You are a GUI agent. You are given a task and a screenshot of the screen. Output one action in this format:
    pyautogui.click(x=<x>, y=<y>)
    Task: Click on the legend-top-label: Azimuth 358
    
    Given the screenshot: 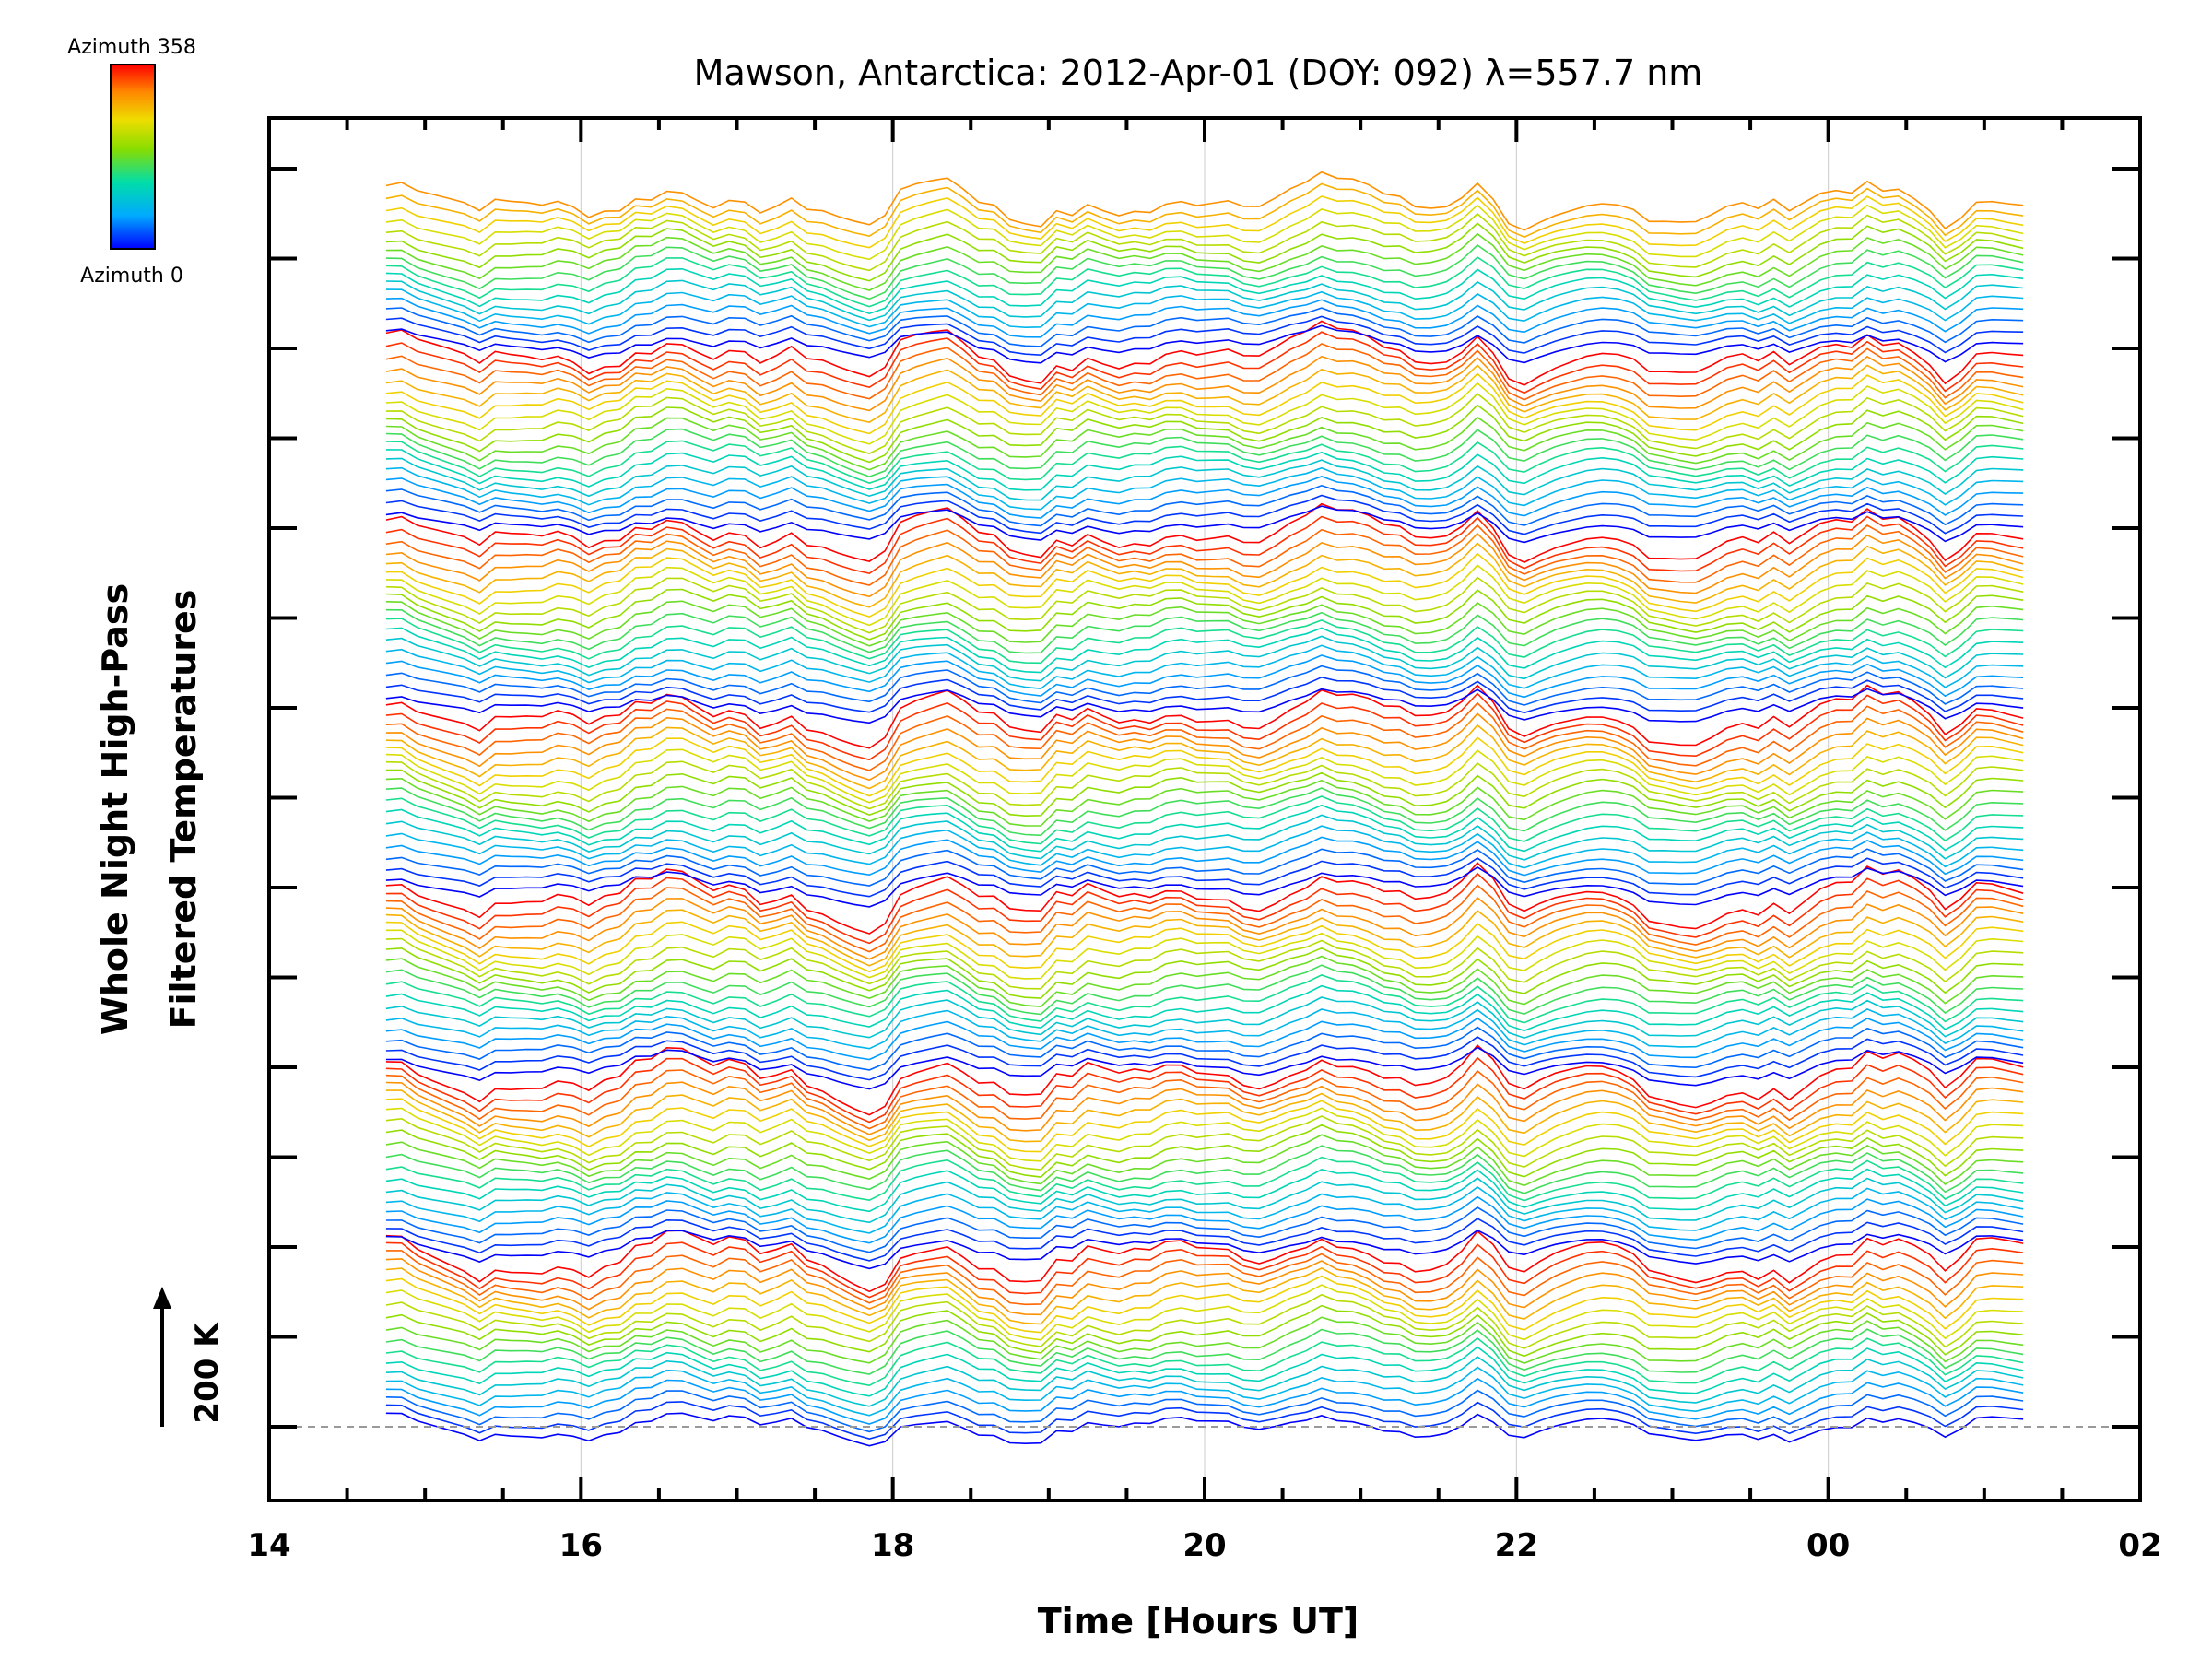 What is the action you would take?
    pyautogui.click(x=131, y=47)
    